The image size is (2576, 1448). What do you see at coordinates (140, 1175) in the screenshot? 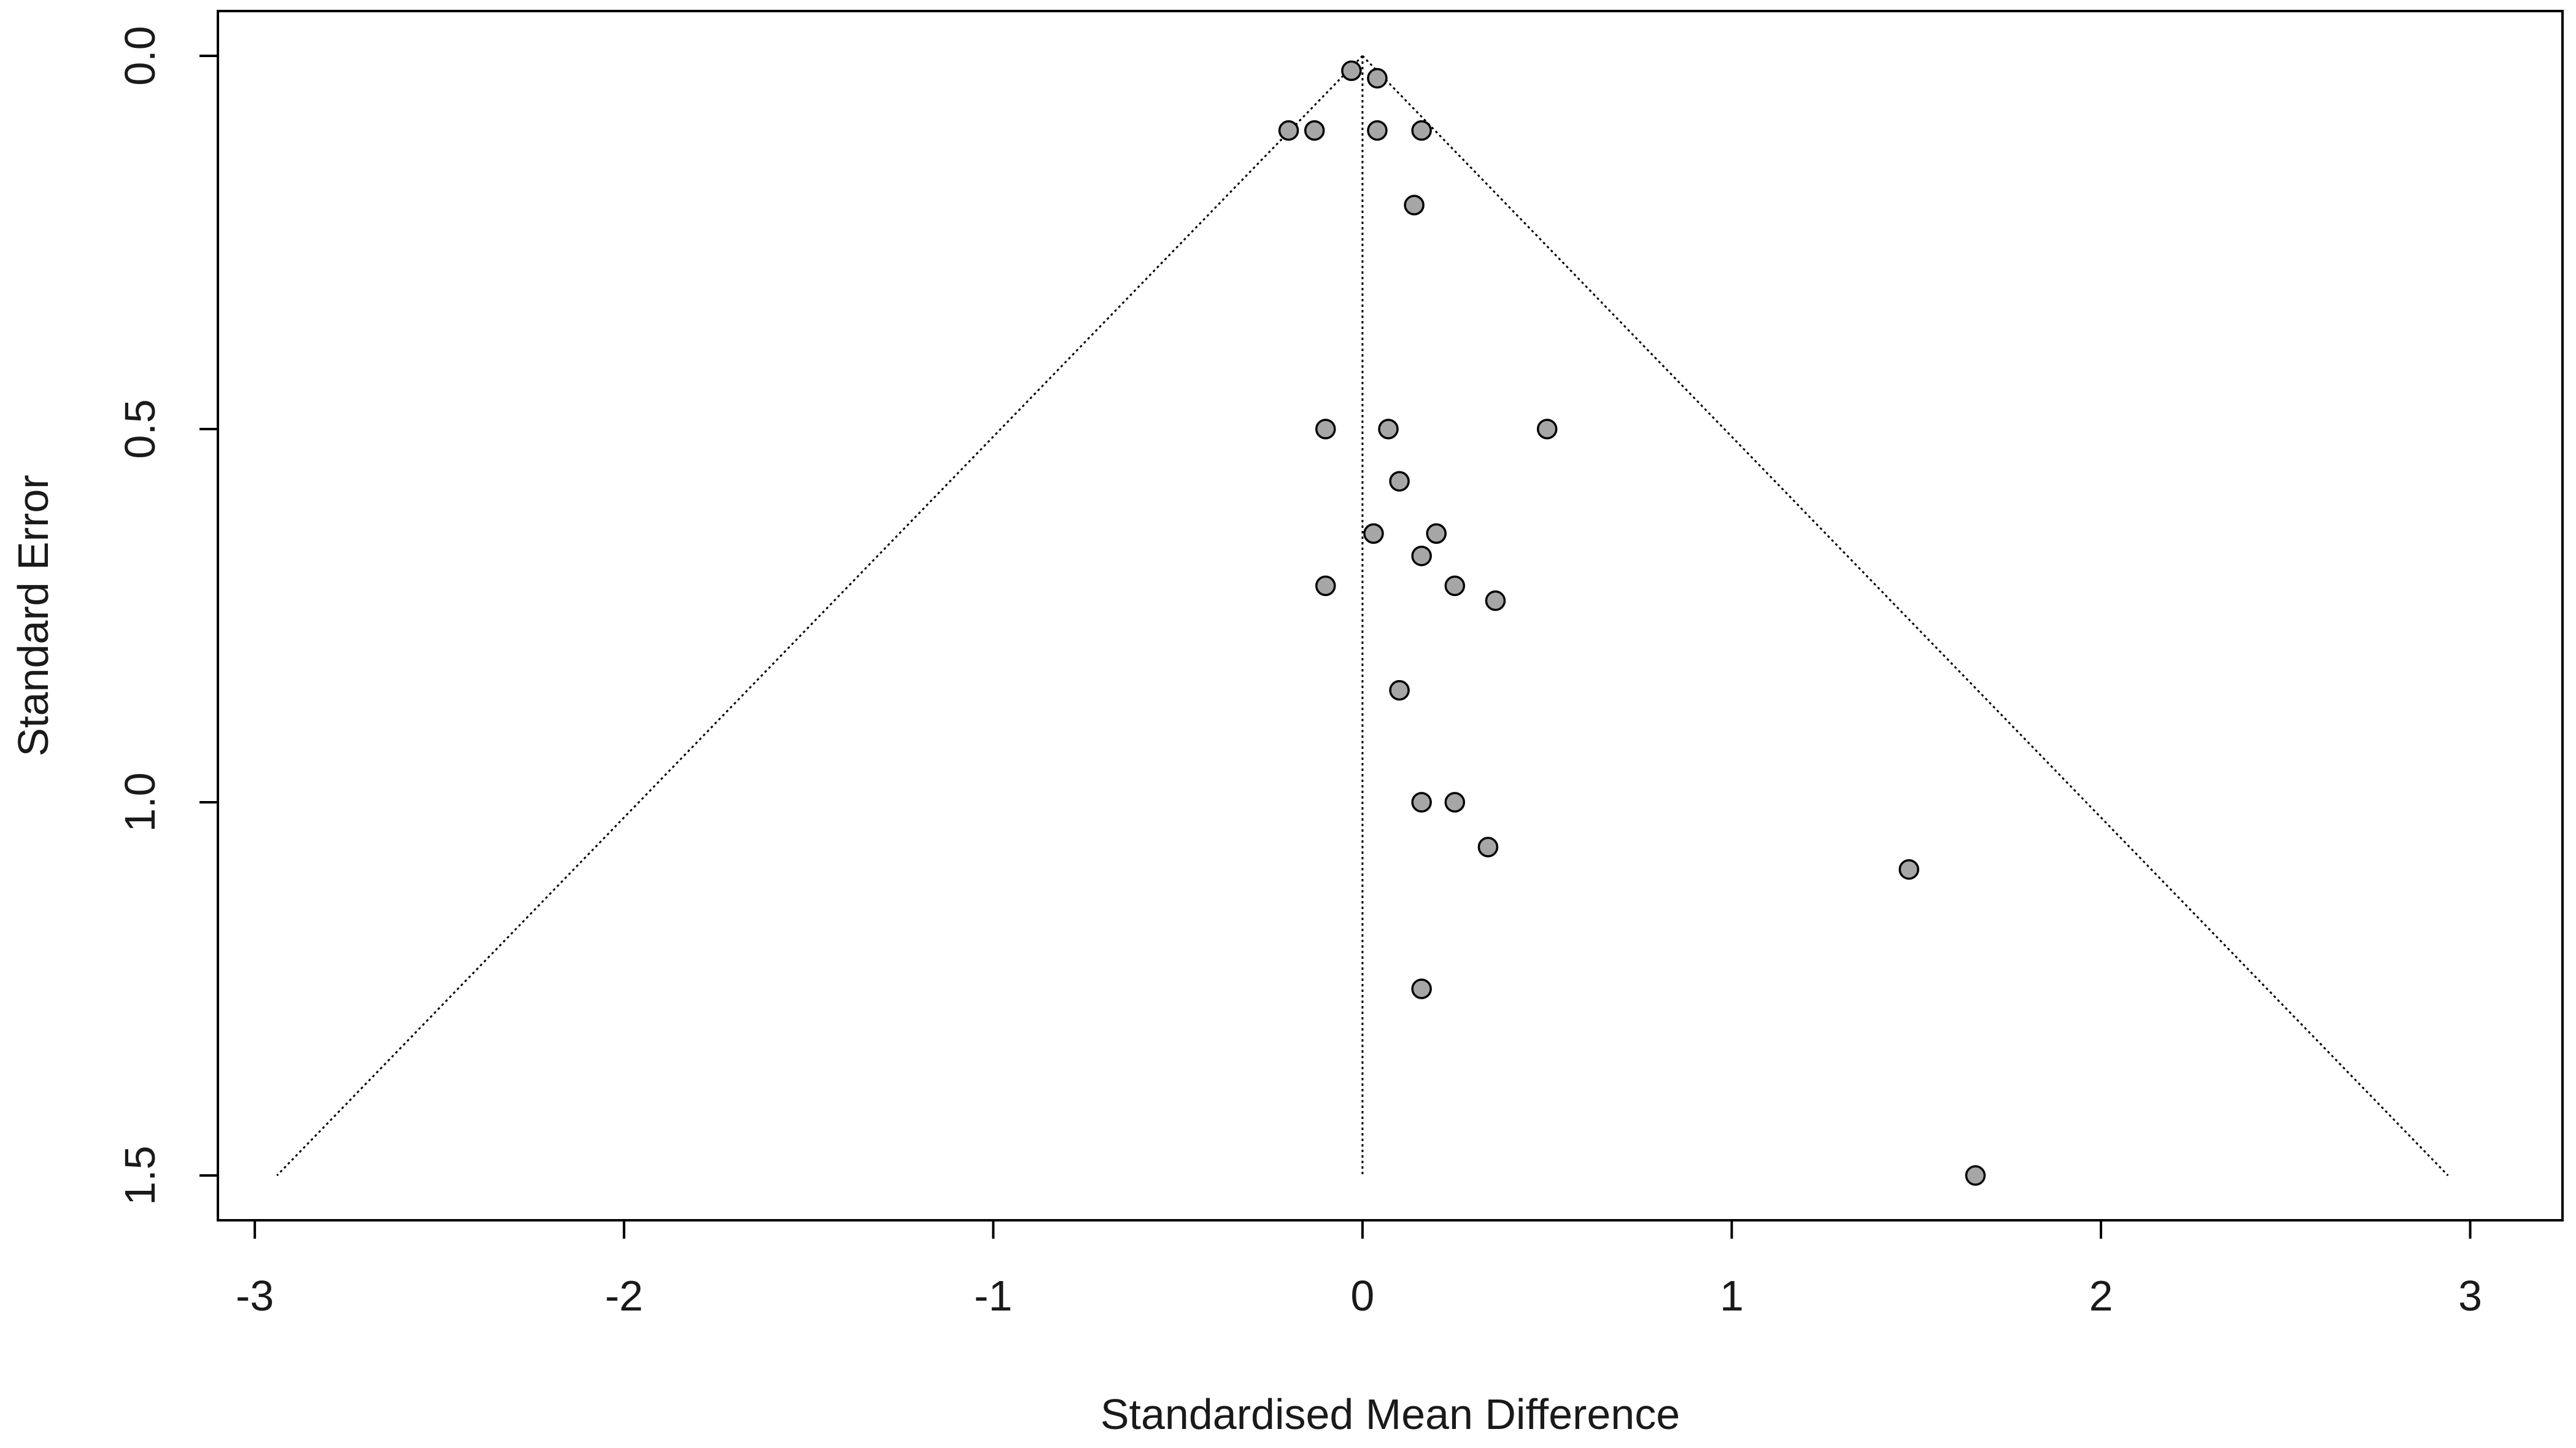
I see `y-tick-label: 1.5` at bounding box center [140, 1175].